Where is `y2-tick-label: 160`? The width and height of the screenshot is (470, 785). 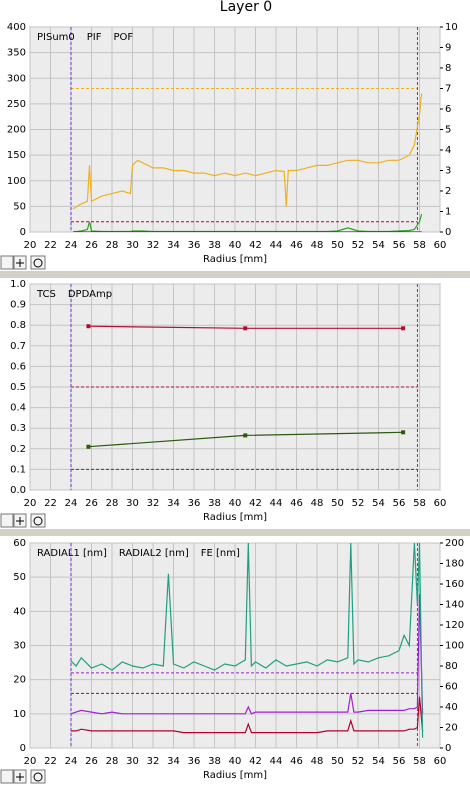 y2-tick-label: 160 is located at coordinates (454, 584).